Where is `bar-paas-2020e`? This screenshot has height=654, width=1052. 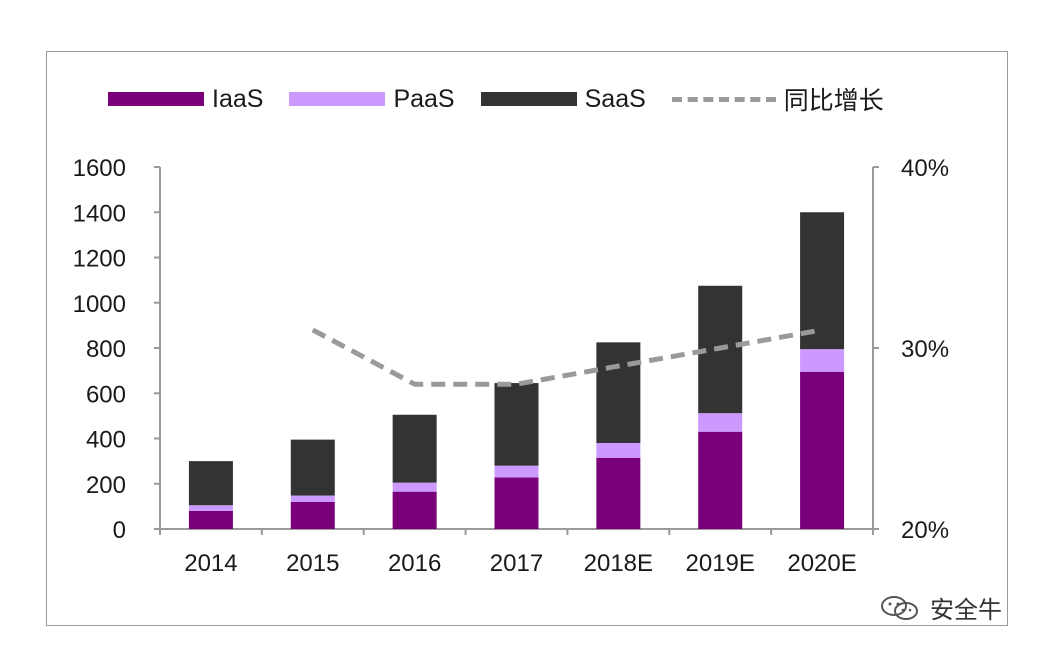 bar-paas-2020e is located at coordinates (822, 360).